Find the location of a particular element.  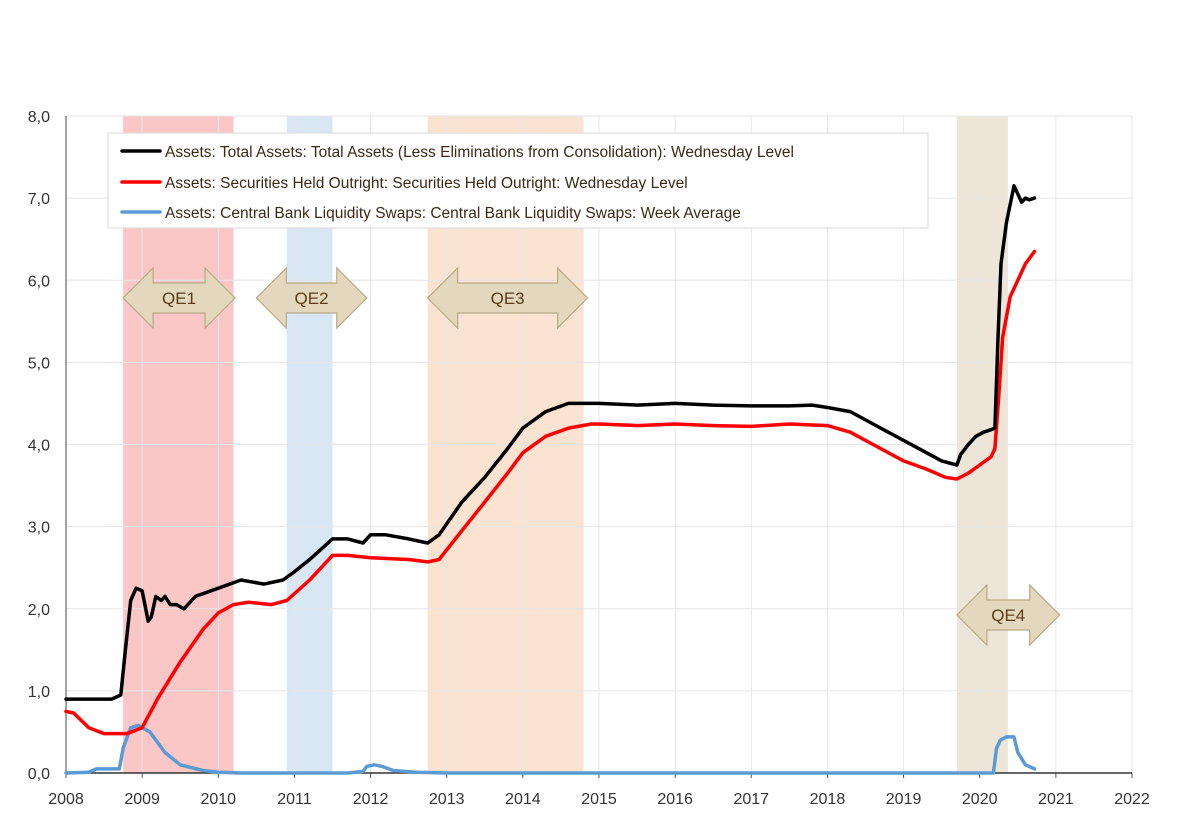

qe-arrow-qe1 is located at coordinates (179, 298).